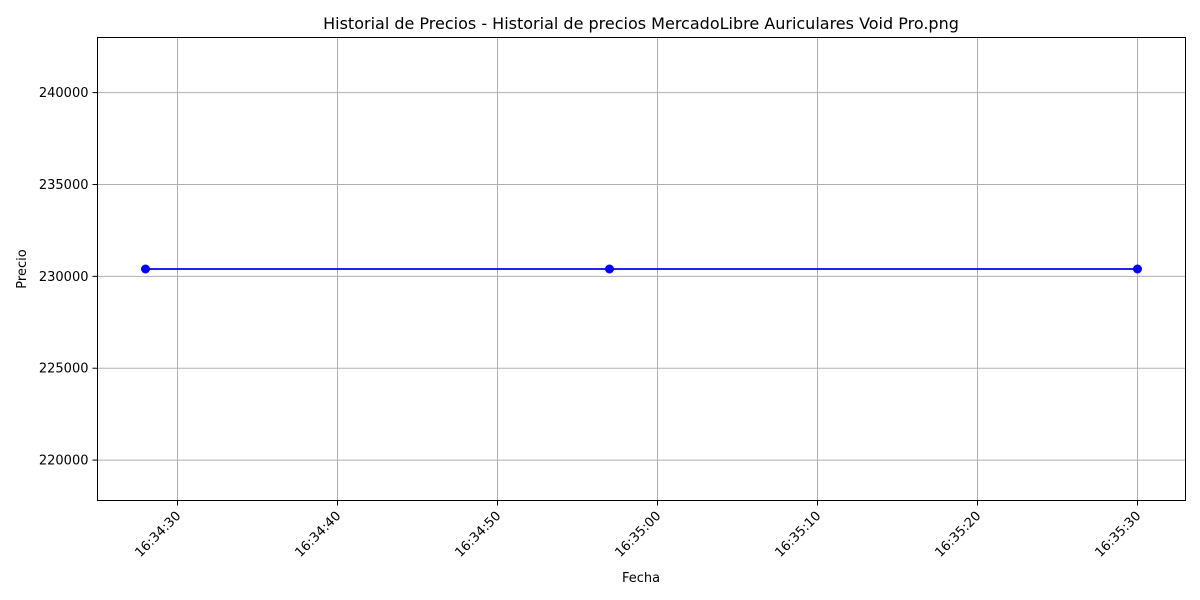 Image resolution: width=1200 pixels, height=600 pixels. I want to click on y-tick-label: 220000, so click(64, 461).